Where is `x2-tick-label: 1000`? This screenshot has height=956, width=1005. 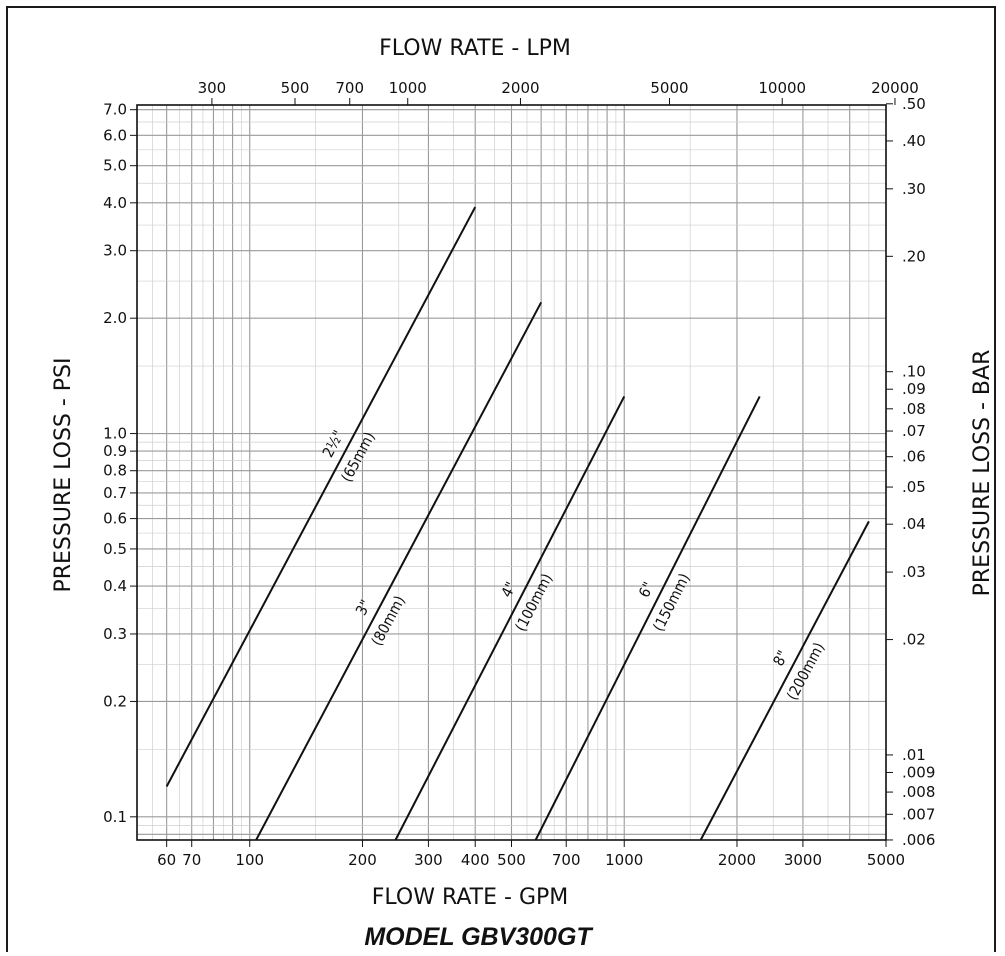
x2-tick-label: 1000 is located at coordinates (408, 88).